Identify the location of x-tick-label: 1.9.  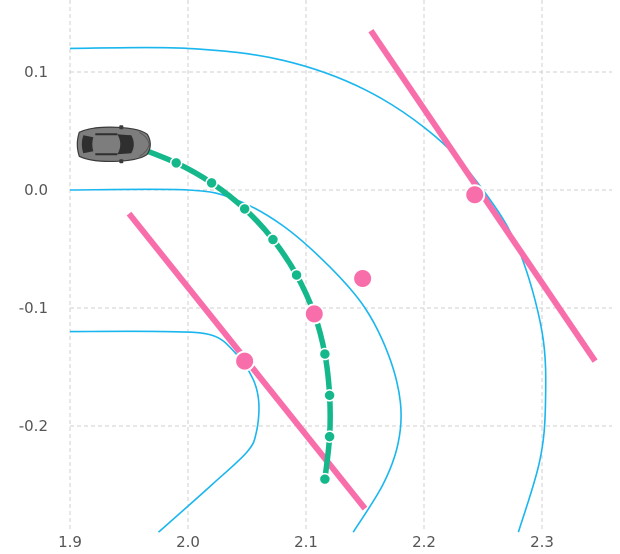
(70, 542).